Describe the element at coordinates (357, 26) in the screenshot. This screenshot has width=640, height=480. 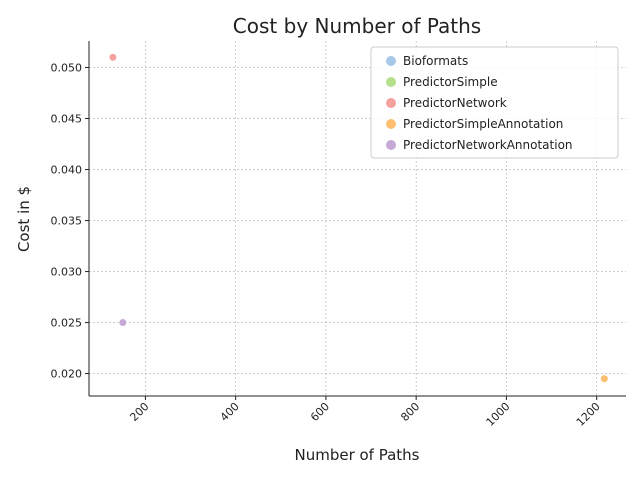
I see `chart-title: Cost by Number of Paths` at that location.